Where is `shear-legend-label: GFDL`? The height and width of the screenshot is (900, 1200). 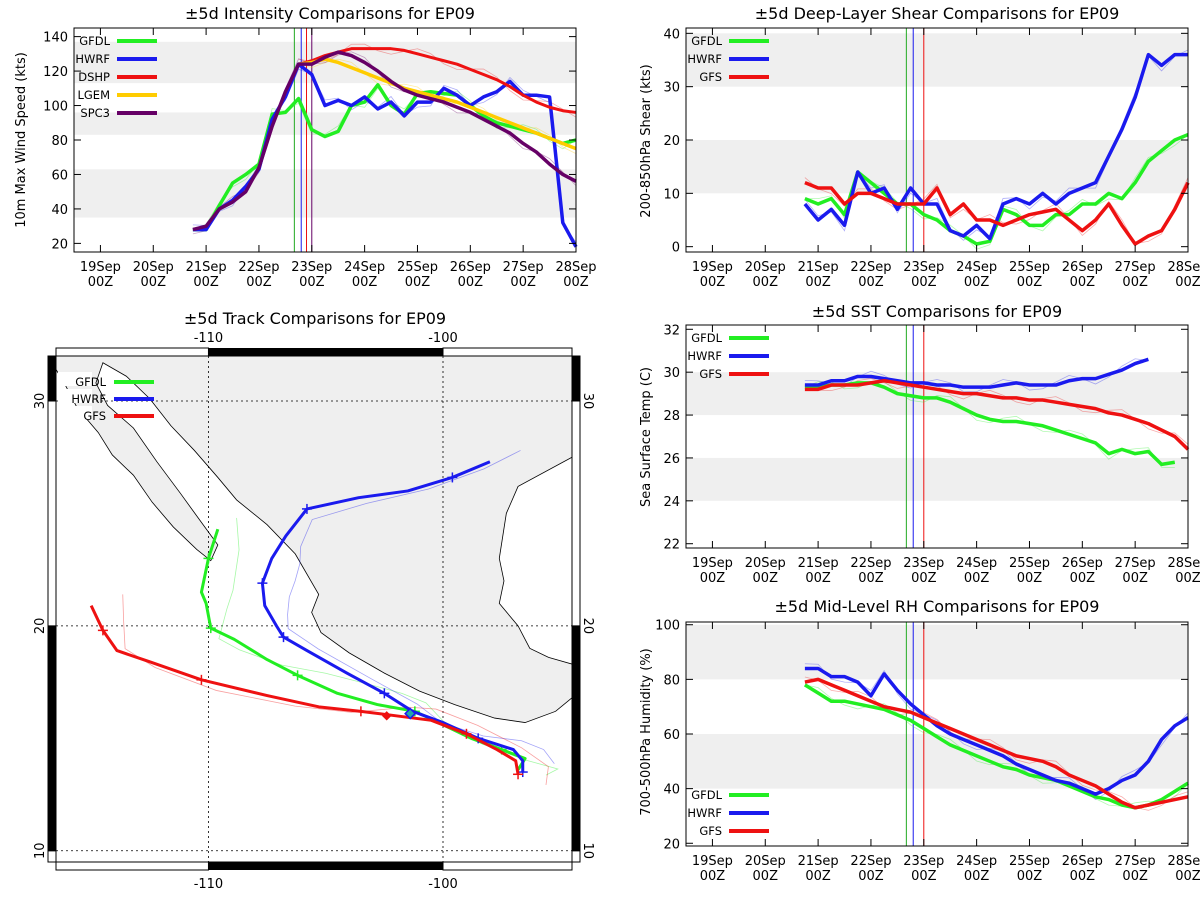 shear-legend-label: GFDL is located at coordinates (706, 41).